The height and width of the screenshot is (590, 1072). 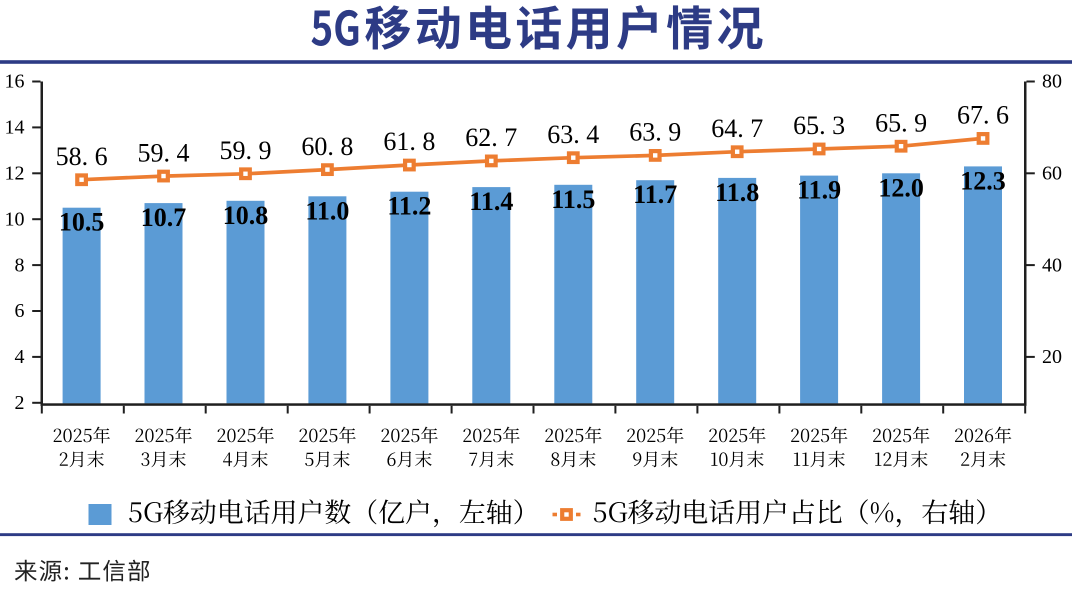 What do you see at coordinates (655, 194) in the screenshot?
I see `svg-text: 11.7` at bounding box center [655, 194].